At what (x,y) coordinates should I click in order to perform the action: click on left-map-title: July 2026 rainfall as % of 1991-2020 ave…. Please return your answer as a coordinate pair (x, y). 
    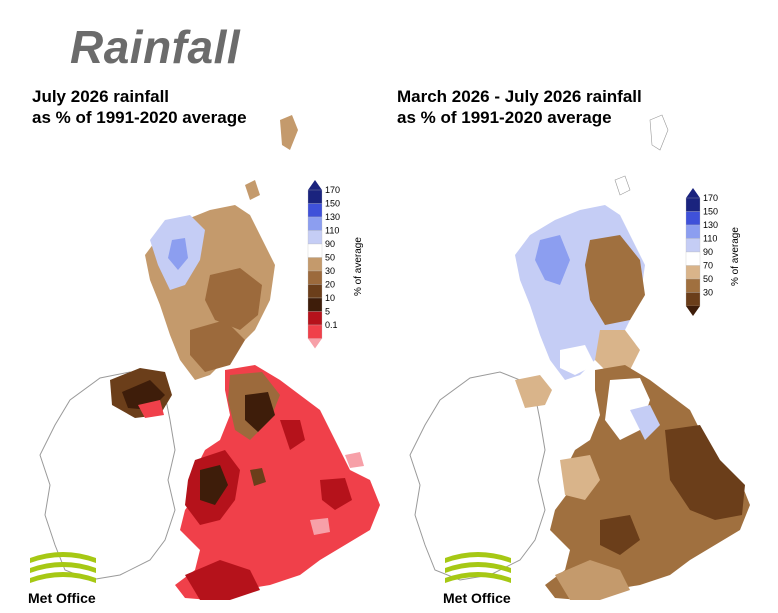
    Looking at the image, I should click on (139, 107).